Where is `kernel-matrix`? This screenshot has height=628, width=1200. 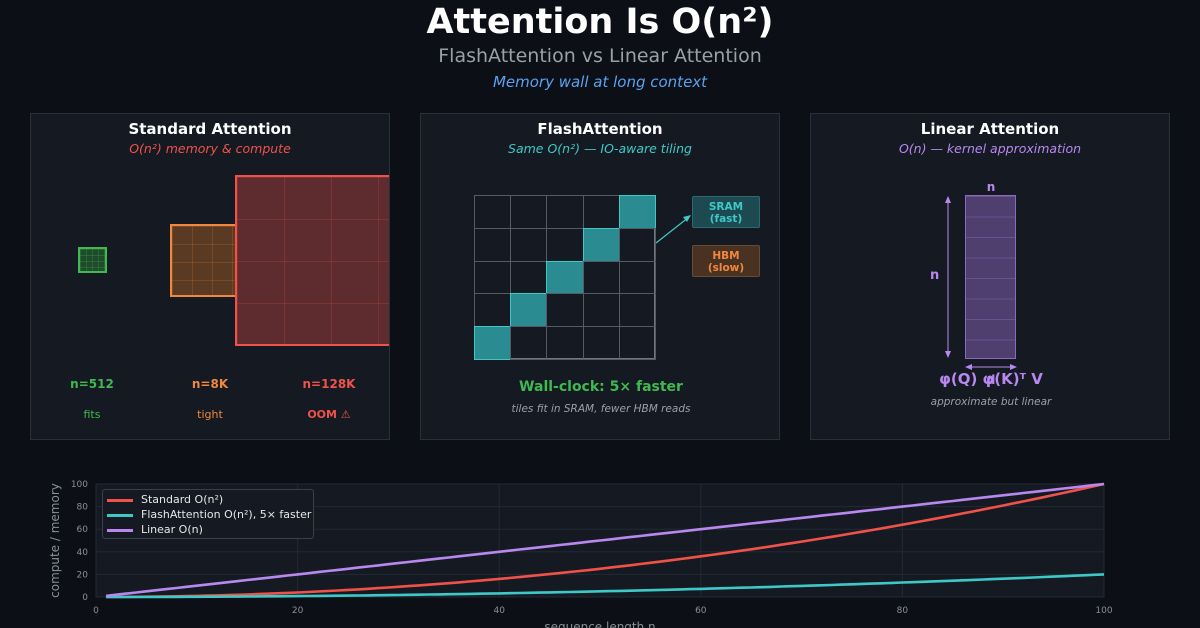 kernel-matrix is located at coordinates (990, 277).